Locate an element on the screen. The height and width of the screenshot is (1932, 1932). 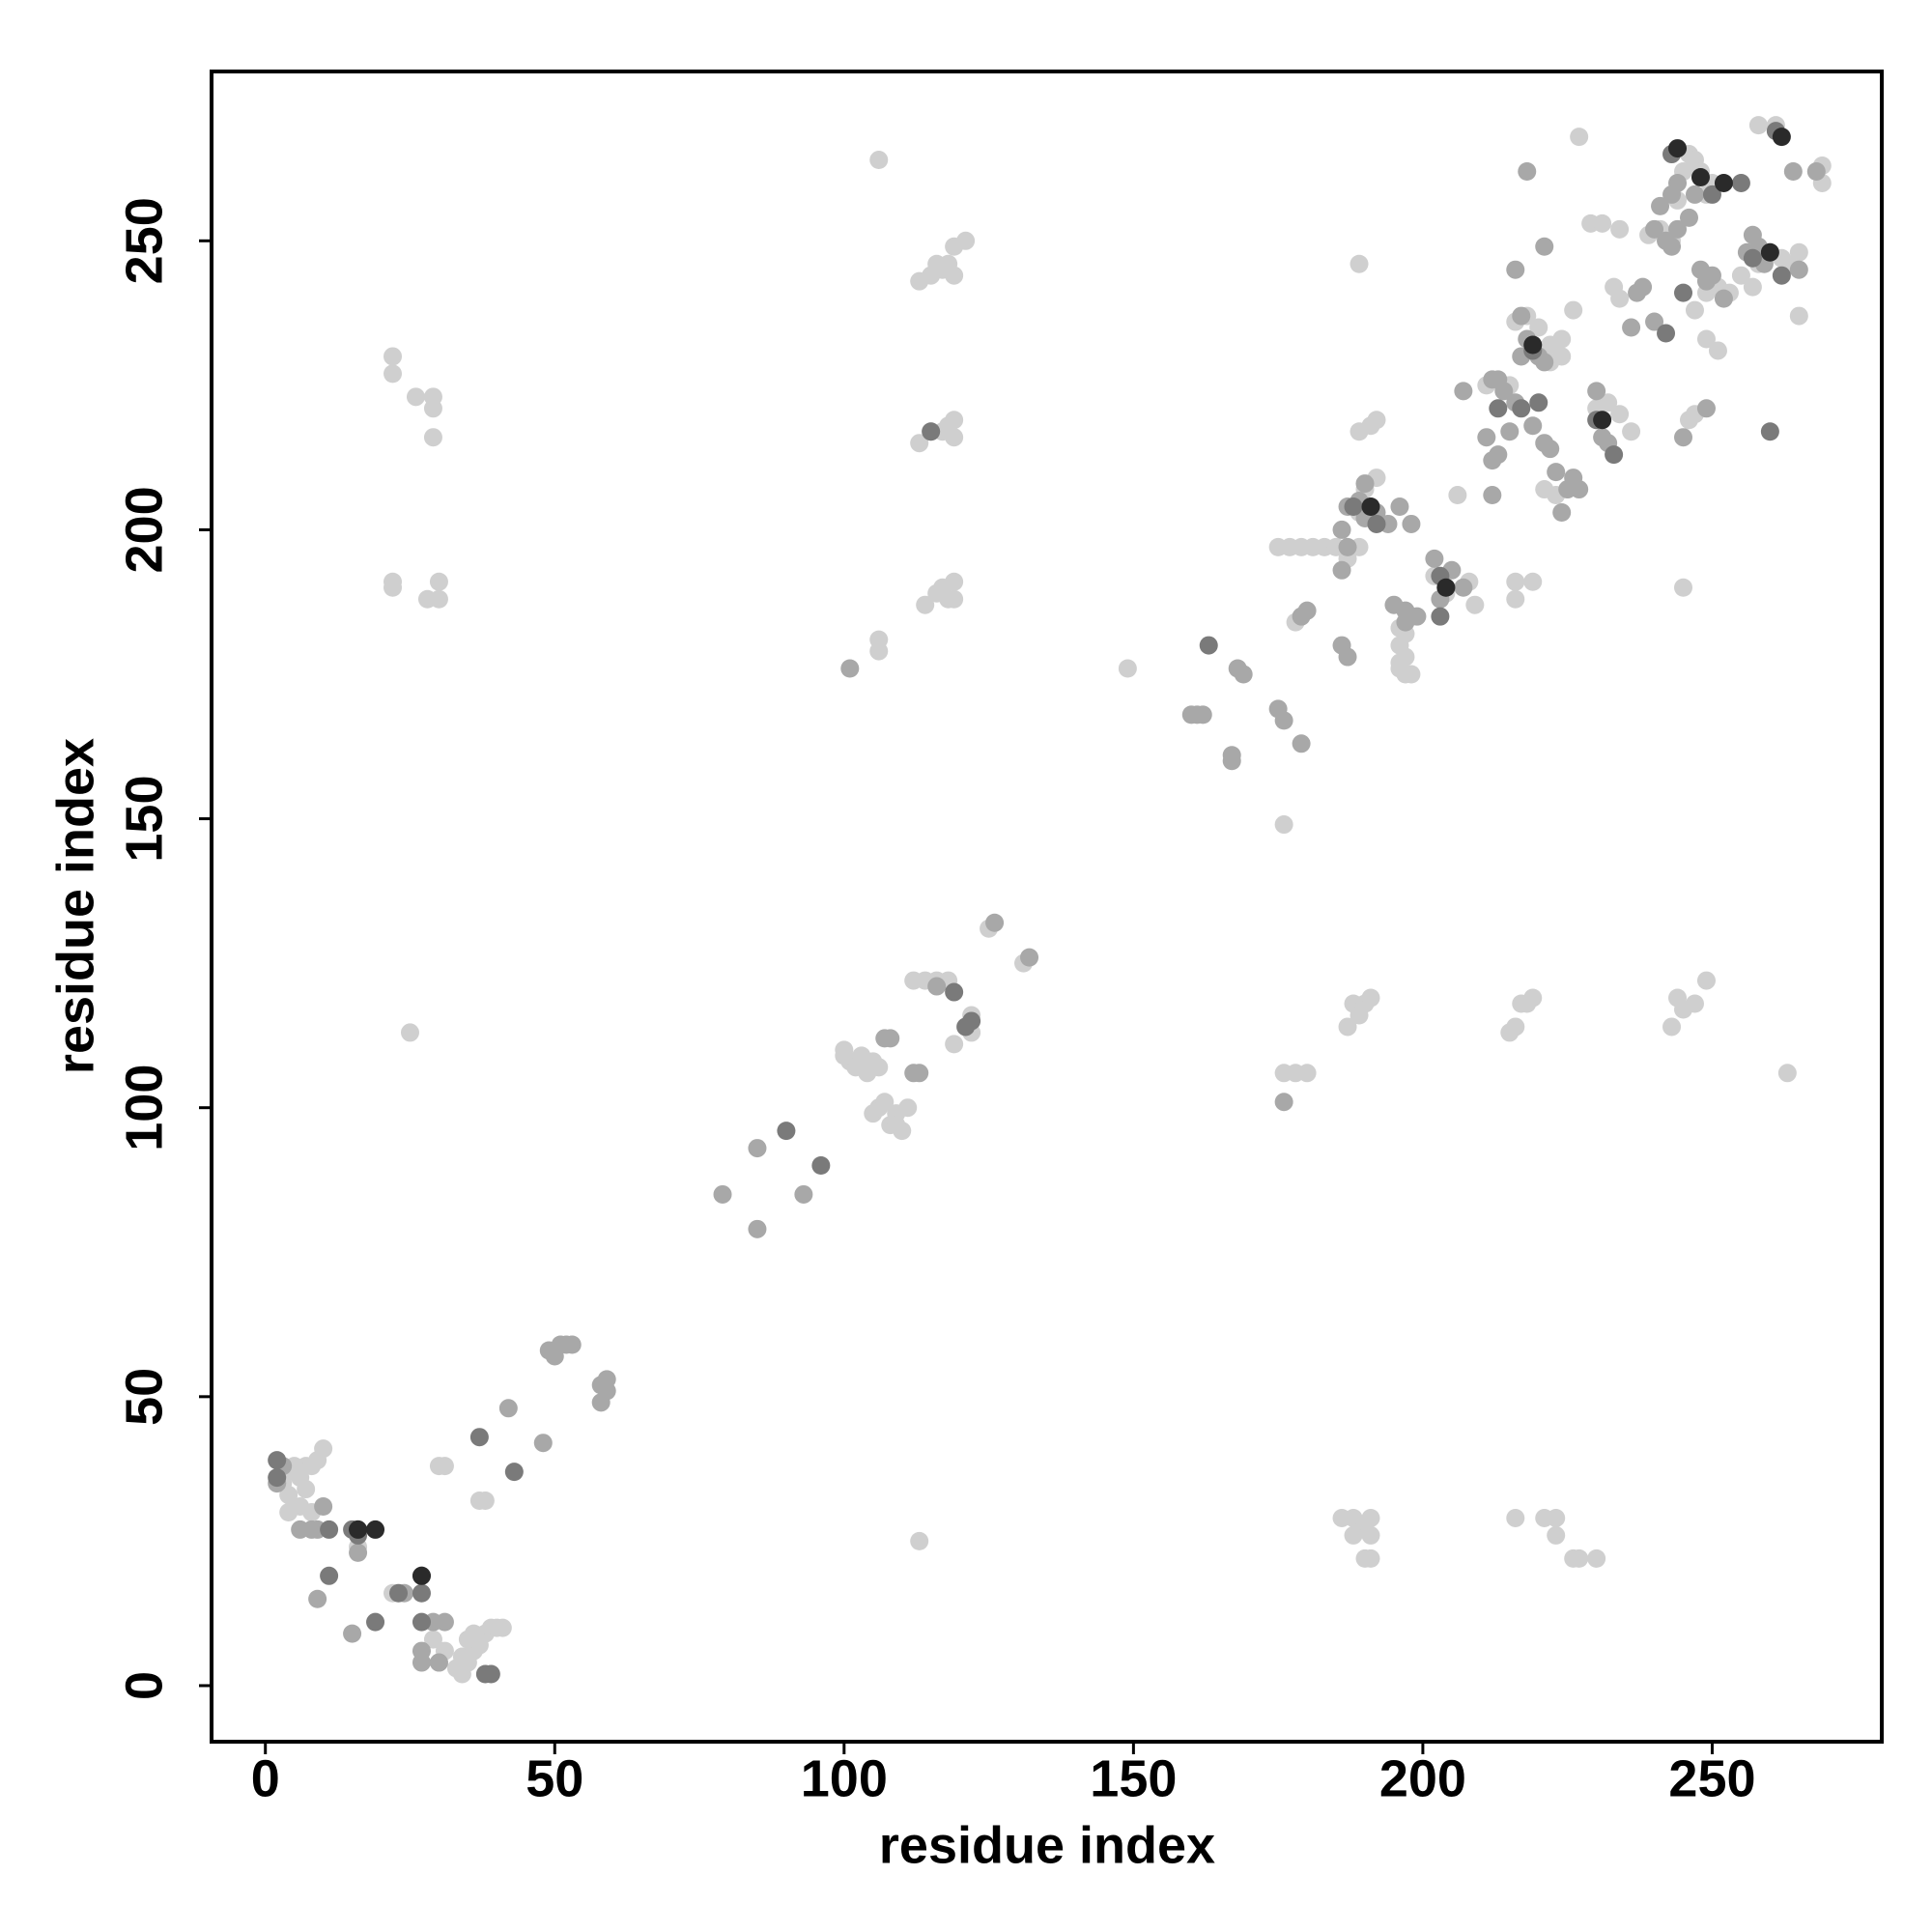
x-tick-label: 150 is located at coordinates (1133, 1778).